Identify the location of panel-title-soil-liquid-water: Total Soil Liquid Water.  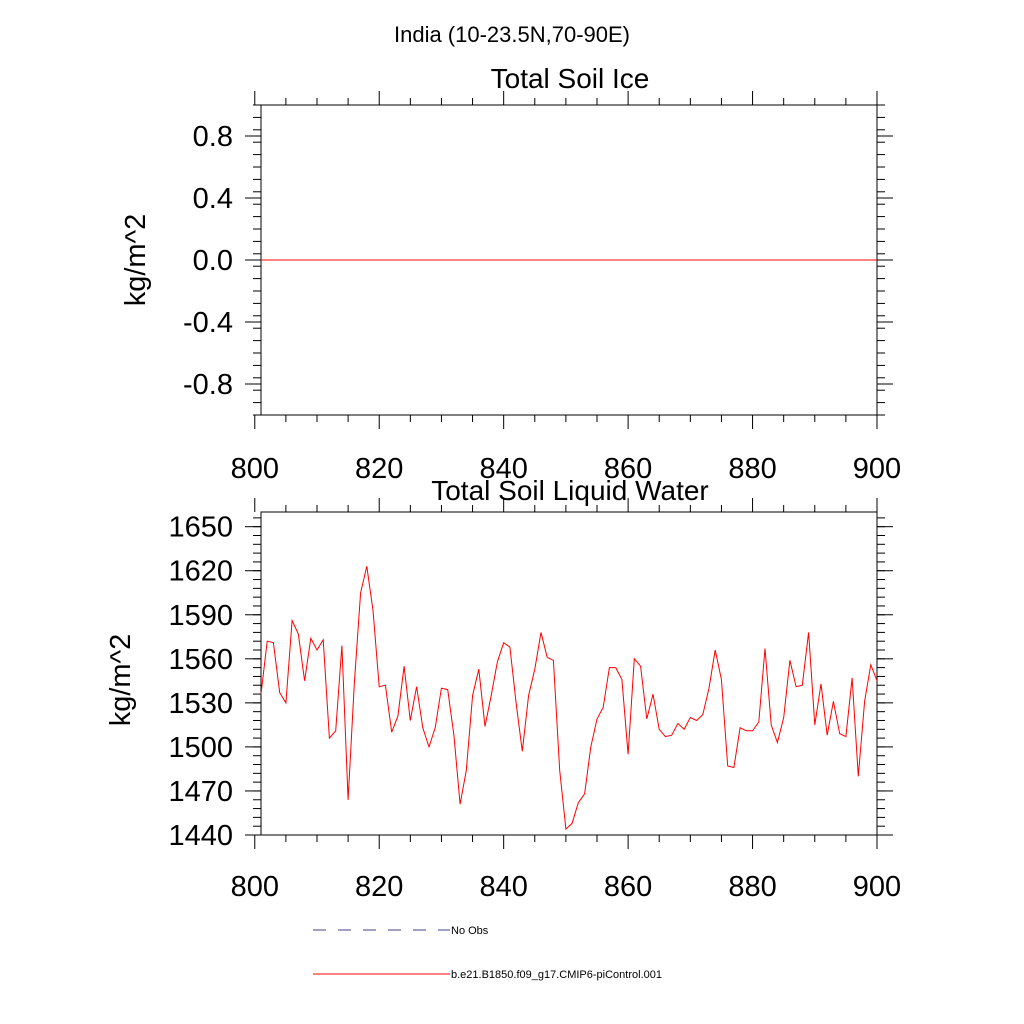
(570, 490).